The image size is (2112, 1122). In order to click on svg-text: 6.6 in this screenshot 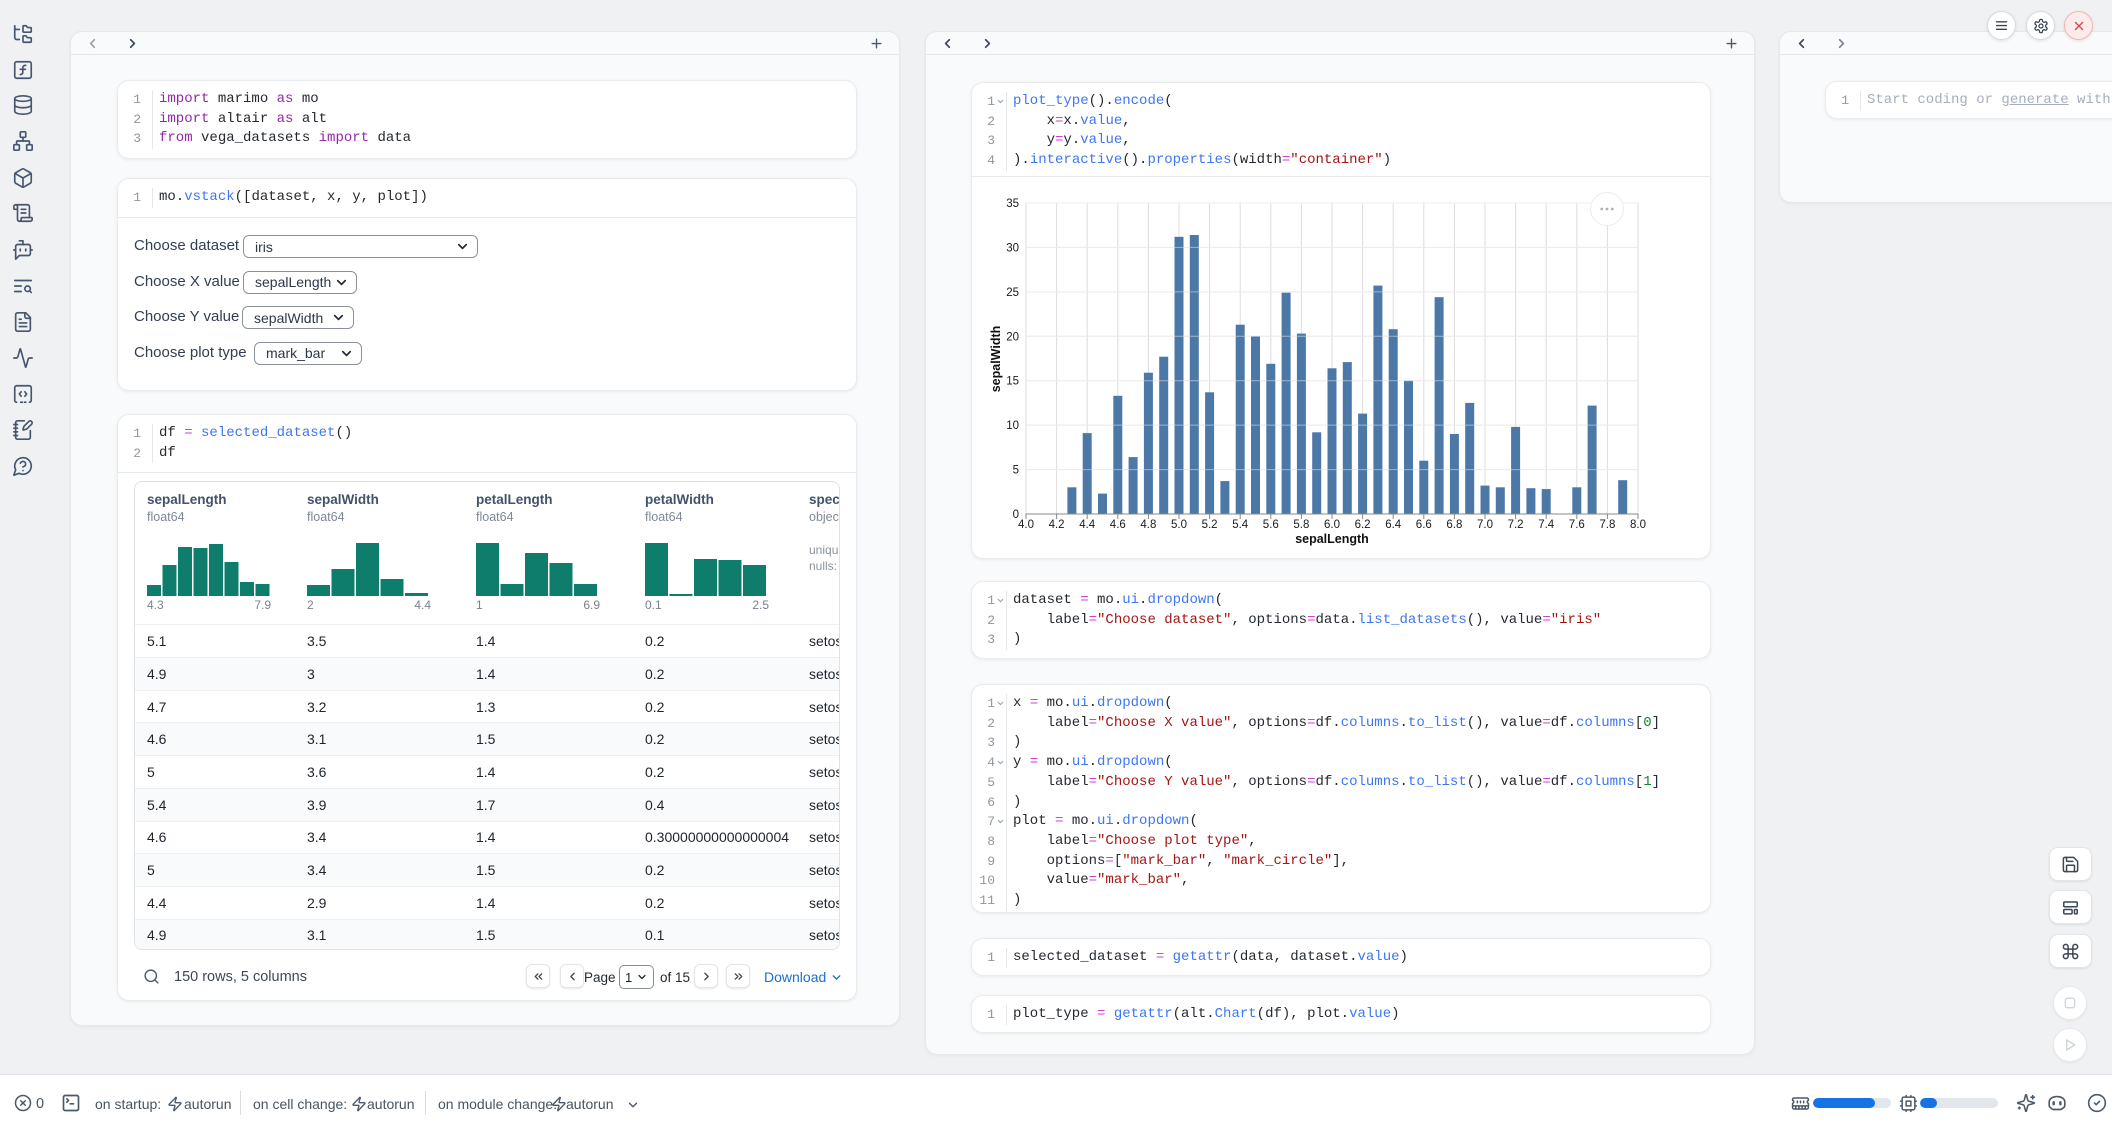, I will do `click(1424, 525)`.